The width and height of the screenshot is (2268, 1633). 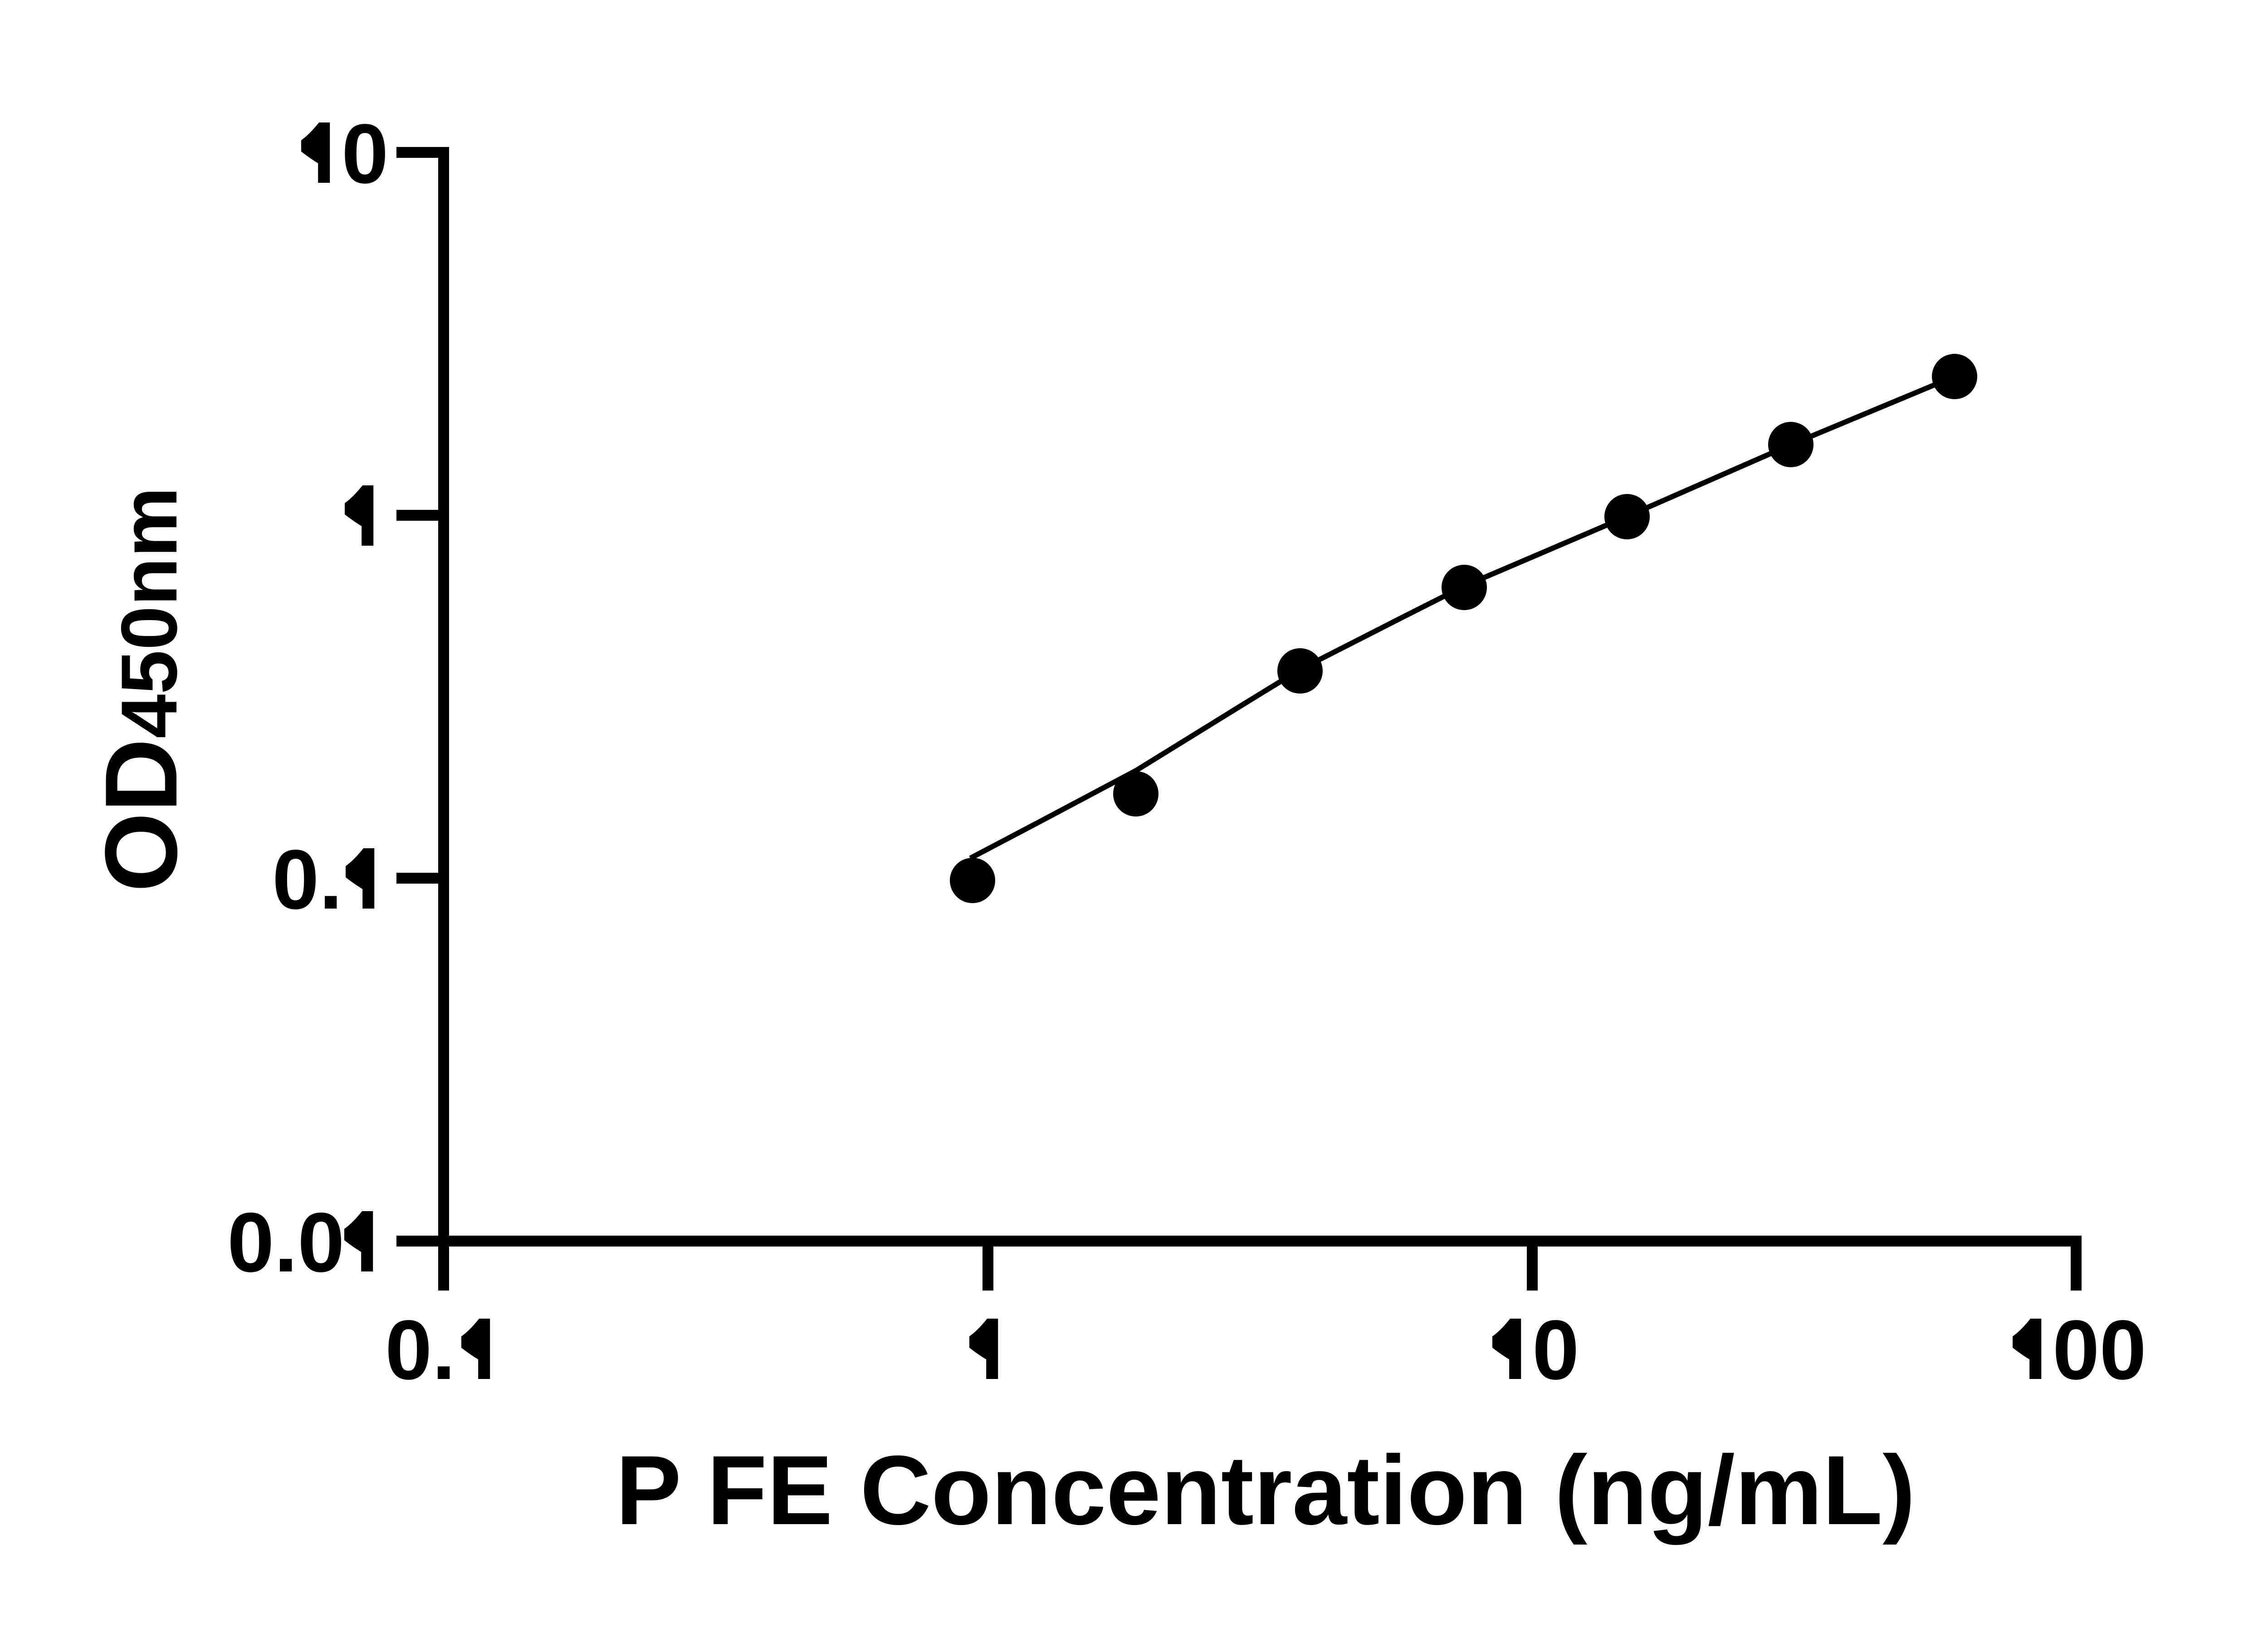 What do you see at coordinates (140, 689) in the screenshot?
I see `svg-text: OD450nm` at bounding box center [140, 689].